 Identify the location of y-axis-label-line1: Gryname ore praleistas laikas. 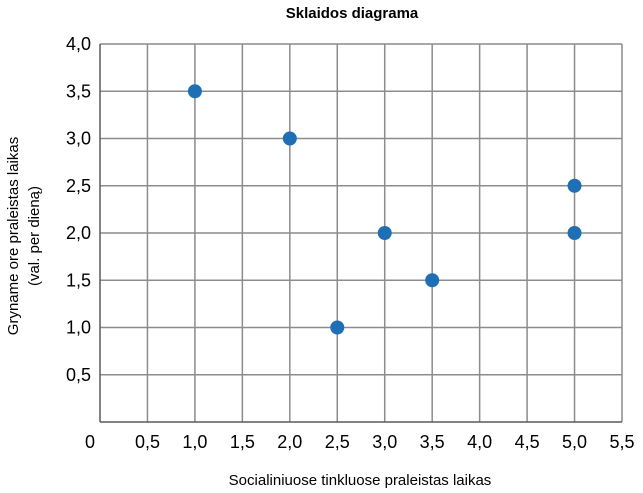
(13, 236).